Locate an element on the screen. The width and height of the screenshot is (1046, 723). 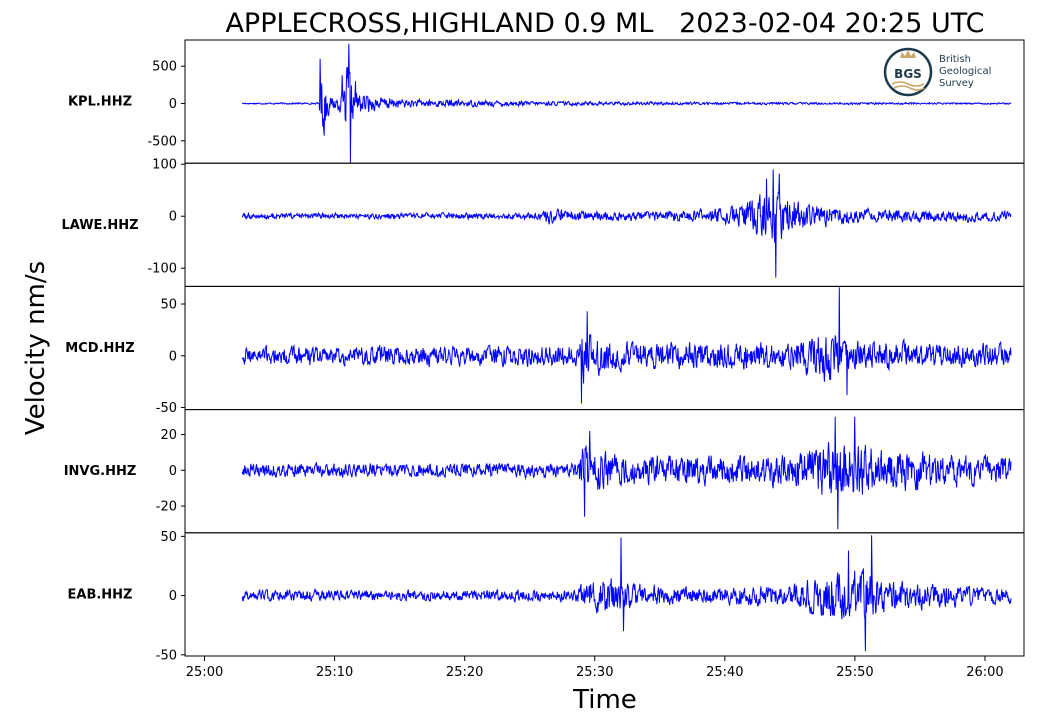
bgs-logo-line-1: British is located at coordinates (955, 59).